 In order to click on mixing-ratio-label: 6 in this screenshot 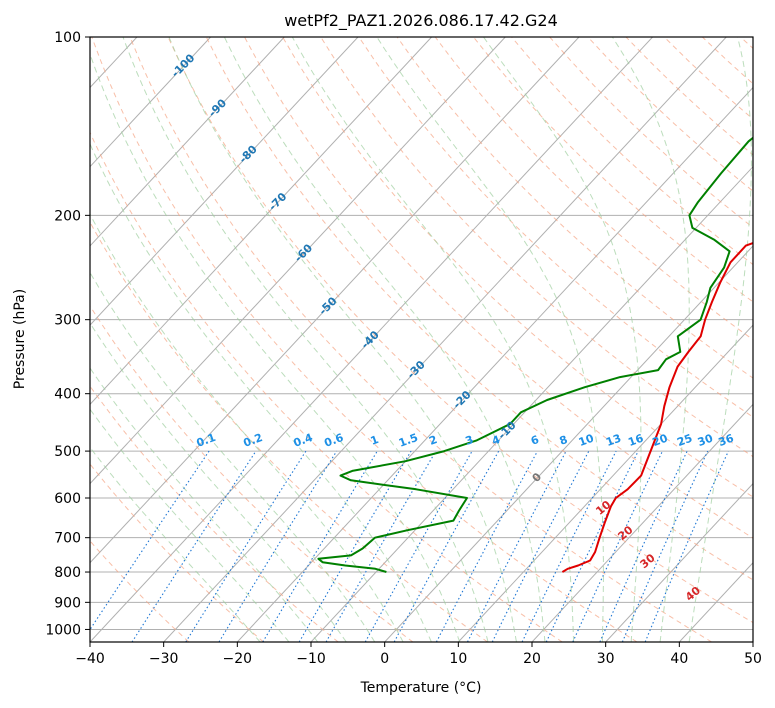, I will do `click(535, 440)`.